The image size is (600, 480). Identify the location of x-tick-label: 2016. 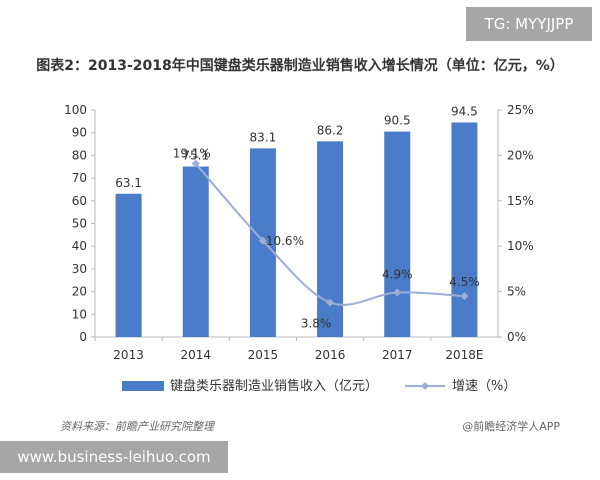
(330, 355).